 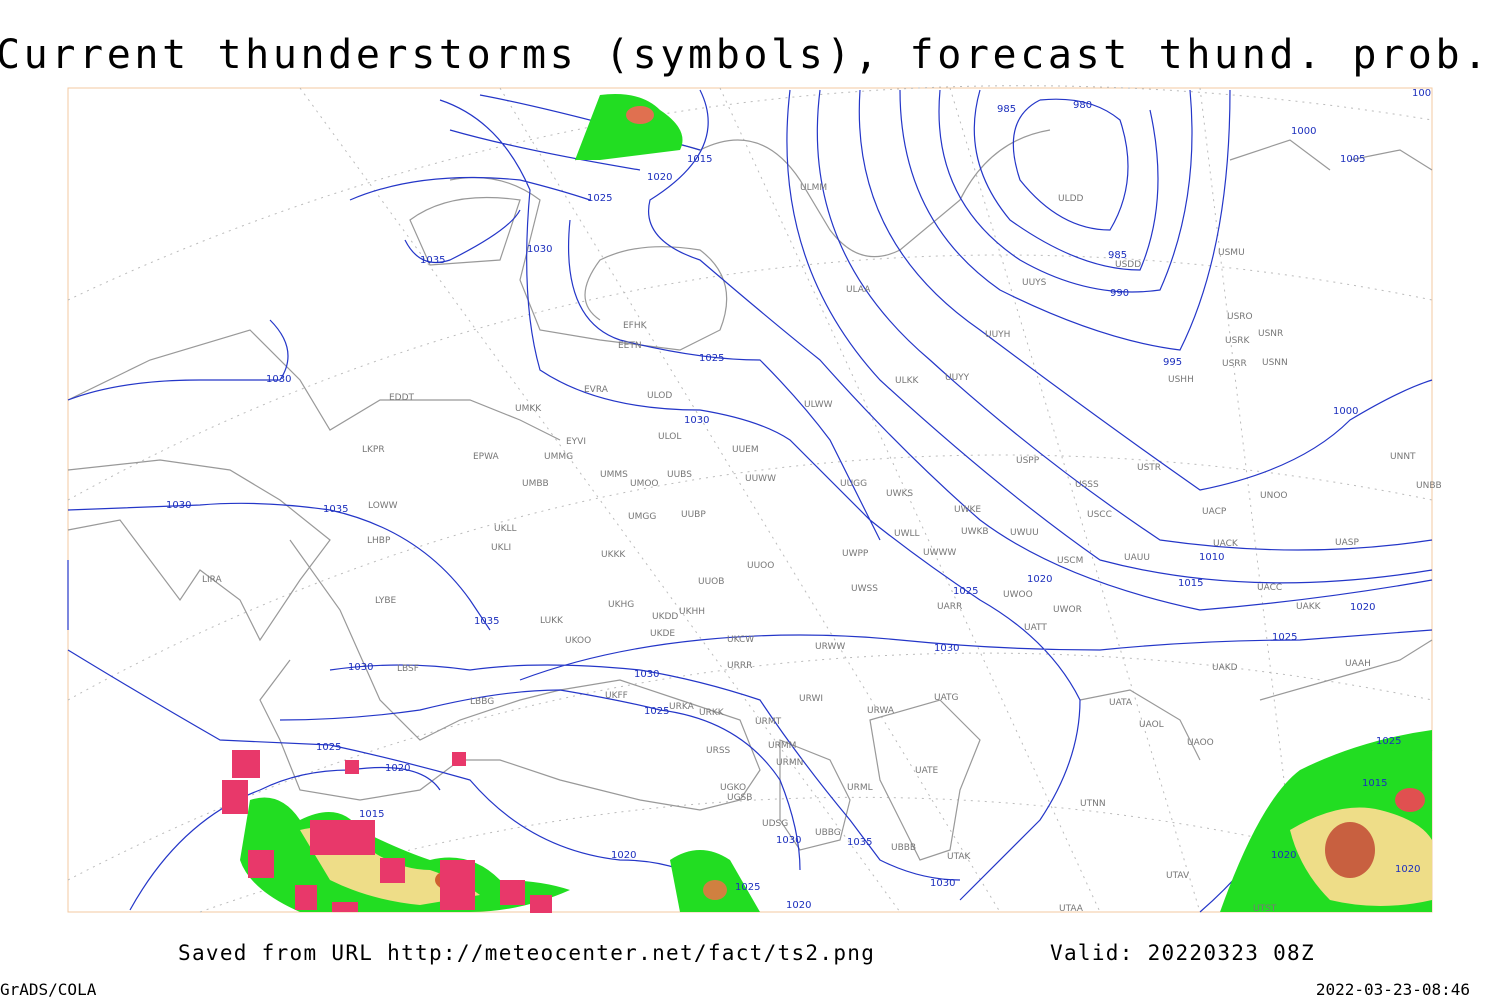 I want to click on station-label: UWWW, so click(x=939, y=553).